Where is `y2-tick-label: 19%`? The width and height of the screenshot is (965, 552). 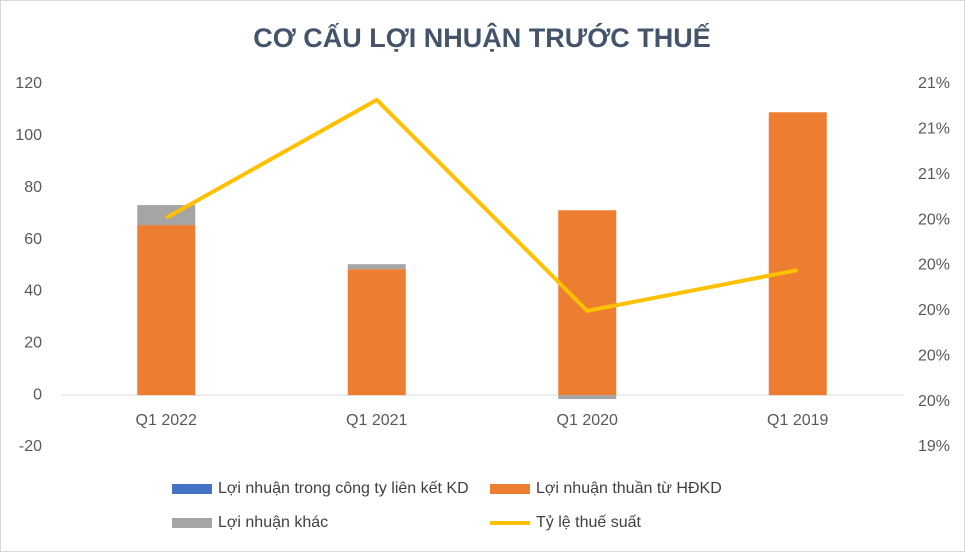
y2-tick-label: 19% is located at coordinates (934, 446).